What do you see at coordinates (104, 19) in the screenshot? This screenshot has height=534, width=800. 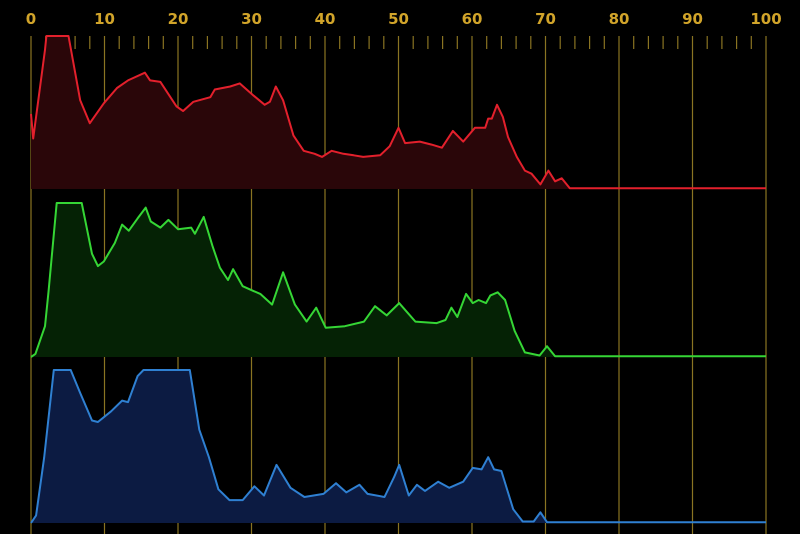 I see `x-tick-label: 10` at bounding box center [104, 19].